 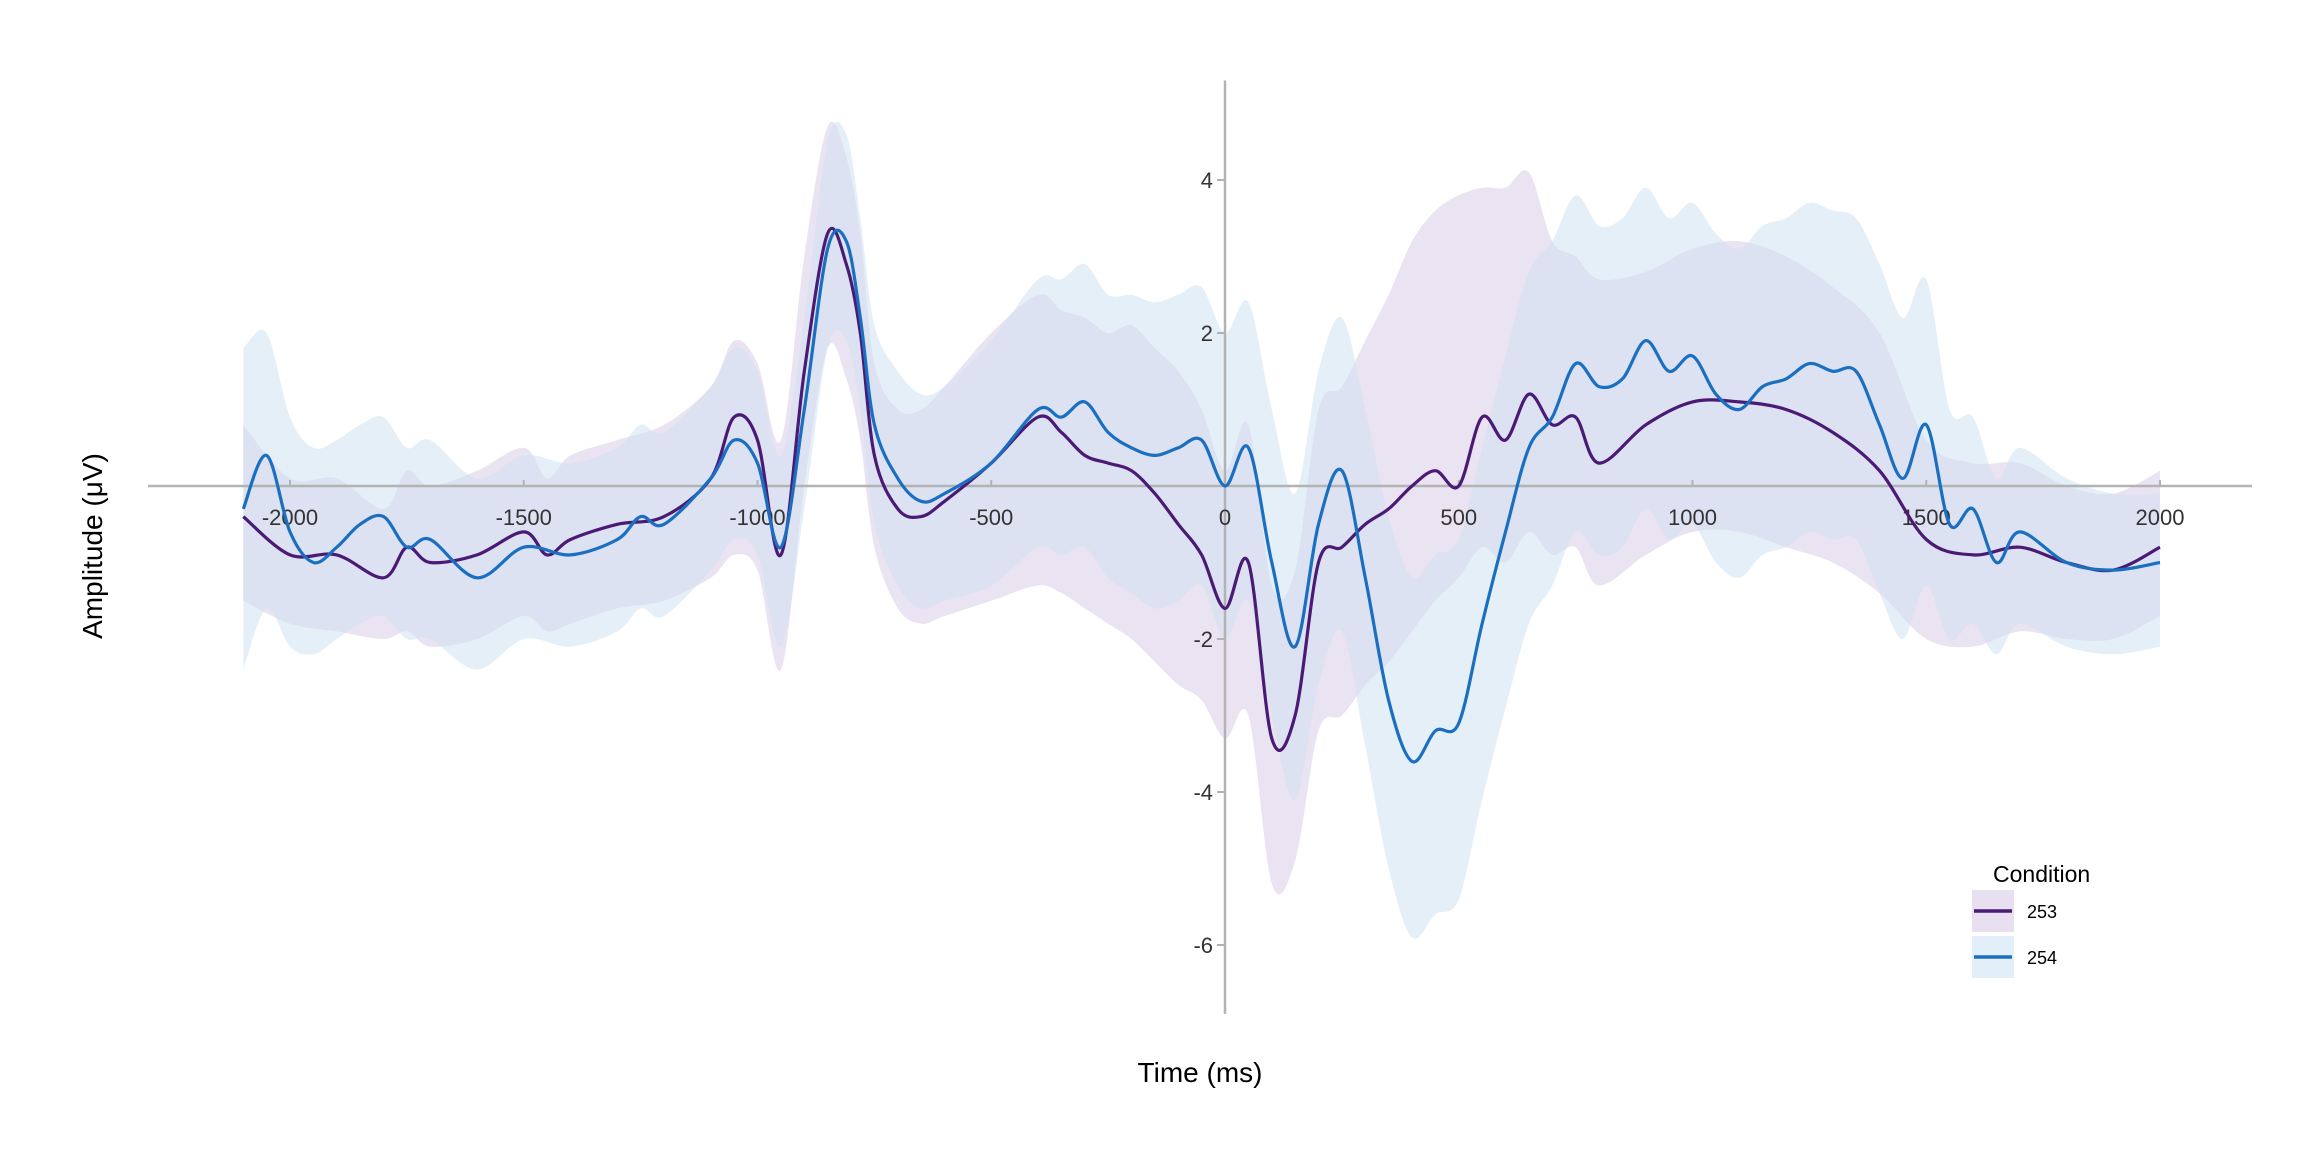 I want to click on x-tick-label: 500, so click(x=1458, y=517).